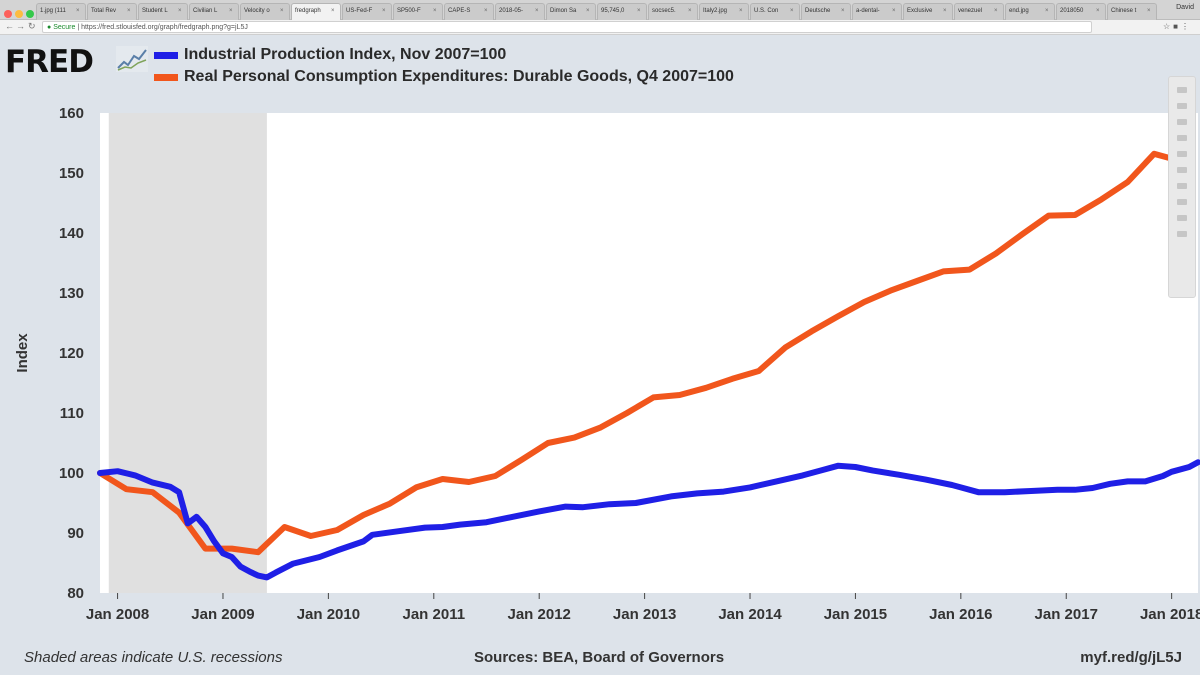  I want to click on browser-tab: fredgraph ×, so click(316, 11).